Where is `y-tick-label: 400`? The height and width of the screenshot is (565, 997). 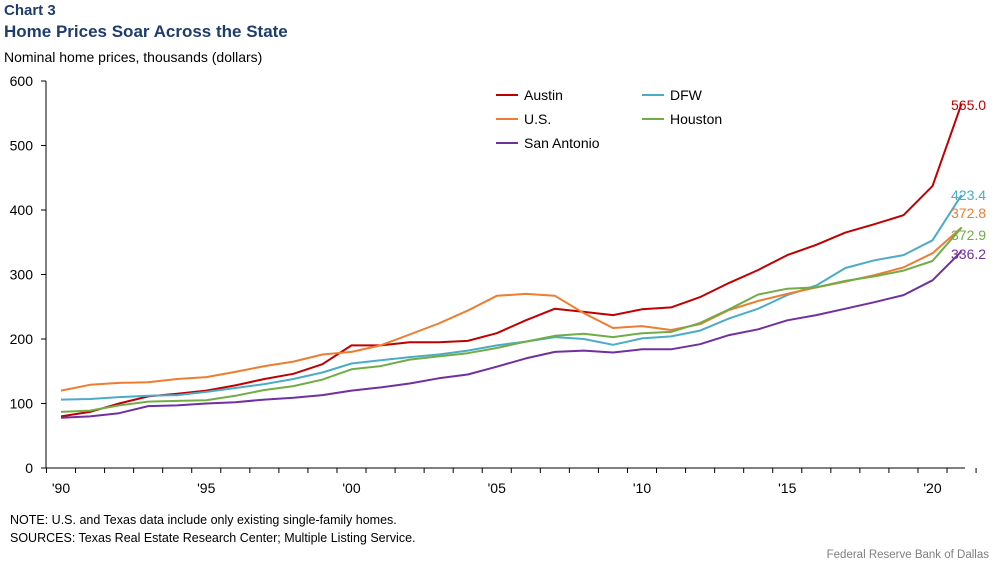
y-tick-label: 400 is located at coordinates (22, 210).